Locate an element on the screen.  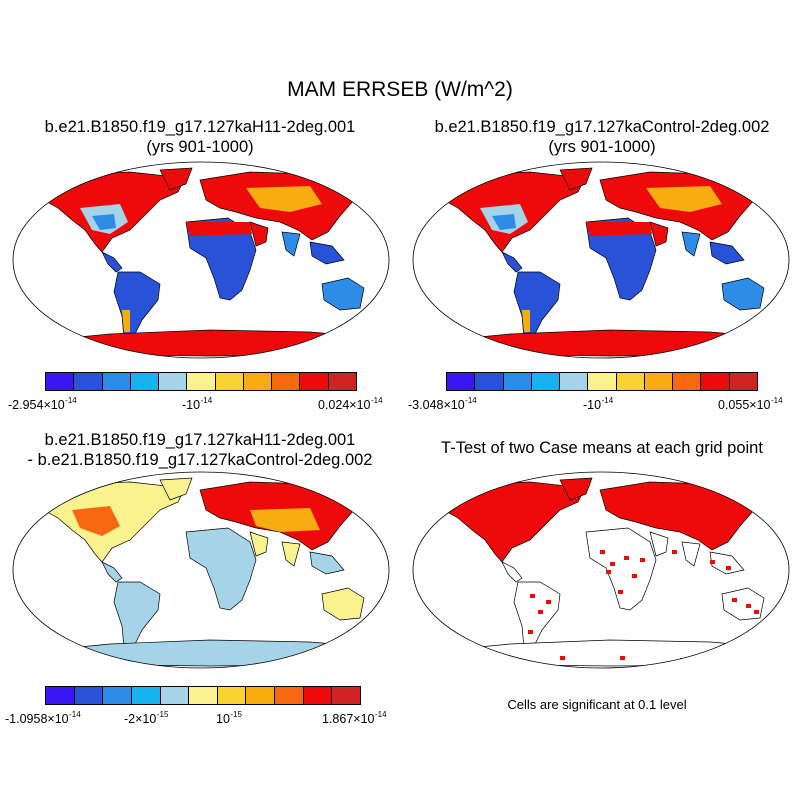
region-na-southeast is located at coordinates (504, 222).